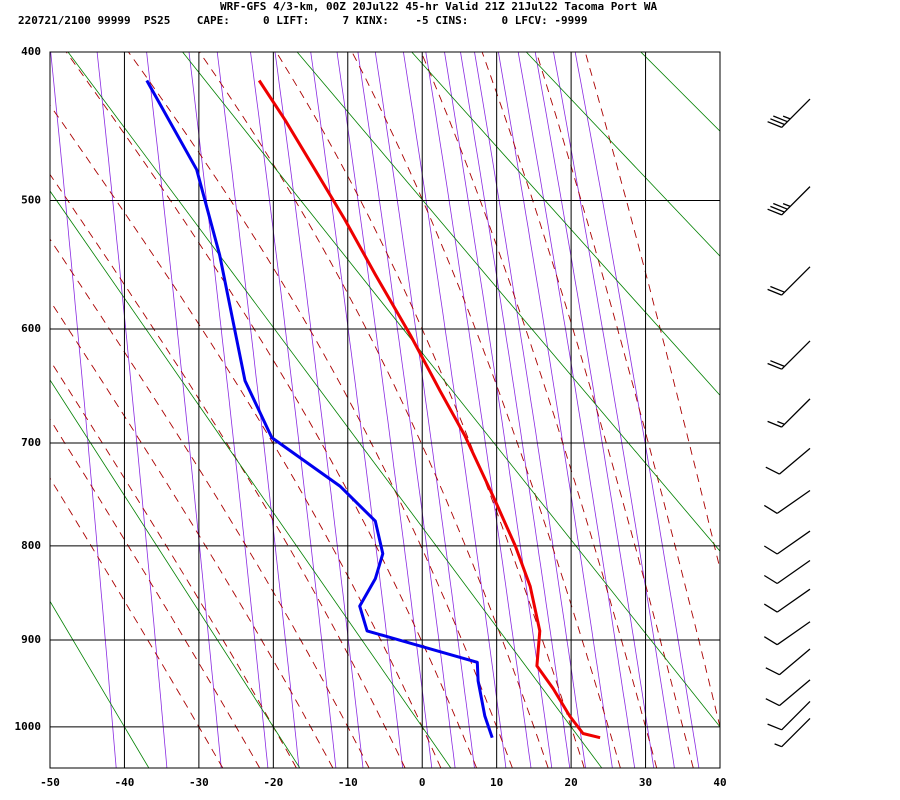 This screenshot has height=800, width=900. What do you see at coordinates (422, 782) in the screenshot?
I see `x-tick-label: 0` at bounding box center [422, 782].